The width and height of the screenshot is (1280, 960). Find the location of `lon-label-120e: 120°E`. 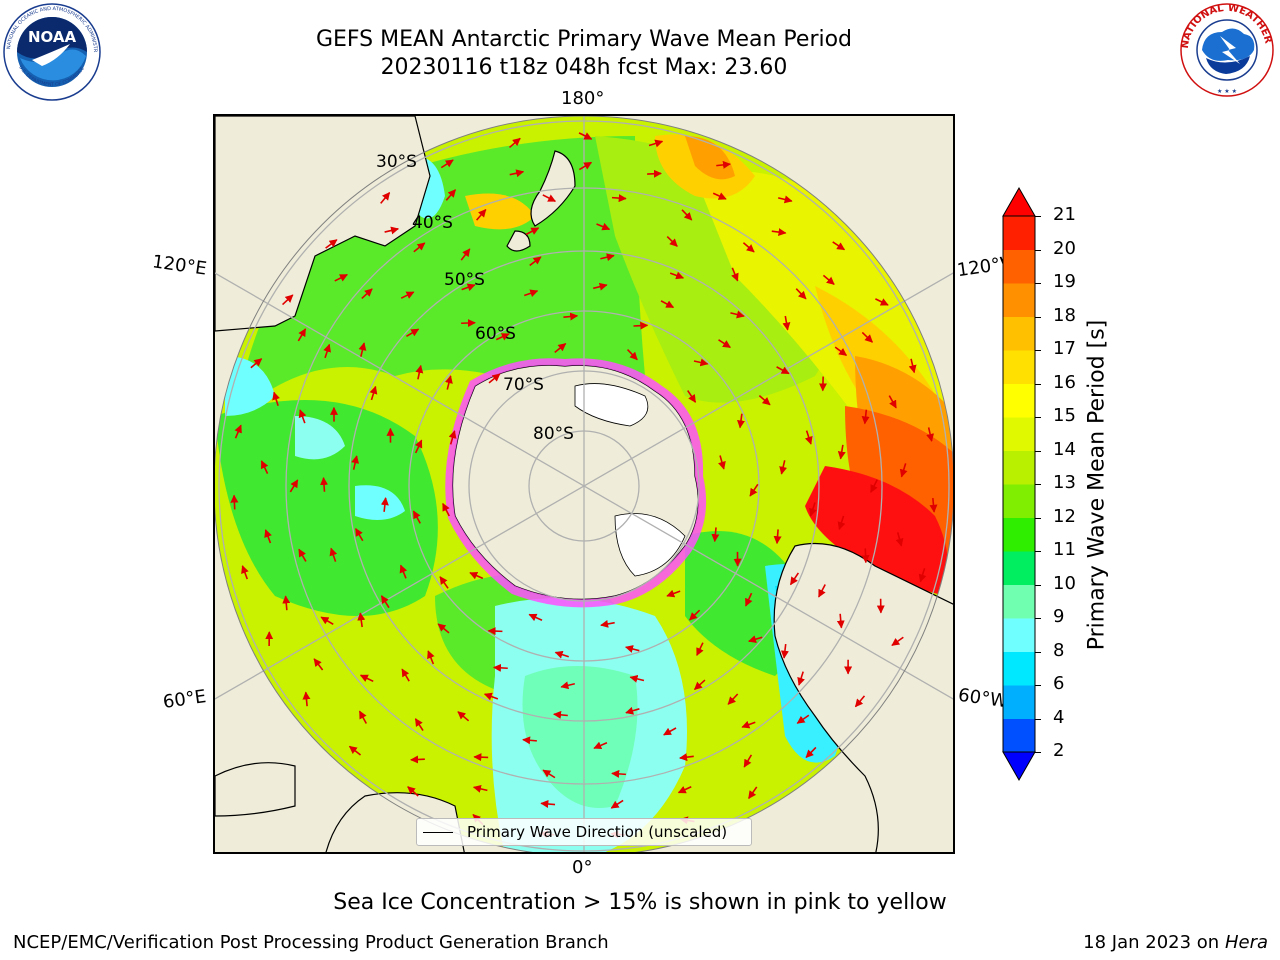

lon-label-120e: 120°E is located at coordinates (179, 265).